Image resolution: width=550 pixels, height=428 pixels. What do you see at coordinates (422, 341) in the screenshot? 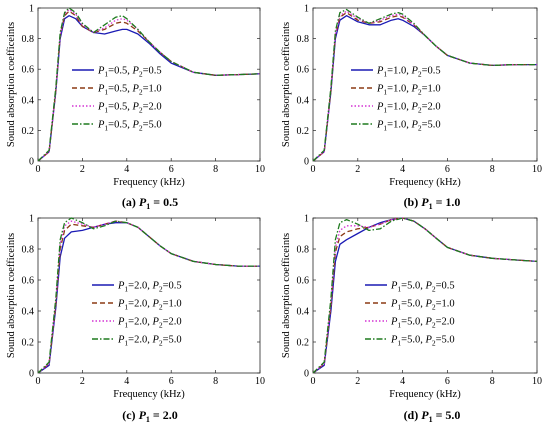
I see `legend-entry: P1=5.0, P2=5.0` at bounding box center [422, 341].